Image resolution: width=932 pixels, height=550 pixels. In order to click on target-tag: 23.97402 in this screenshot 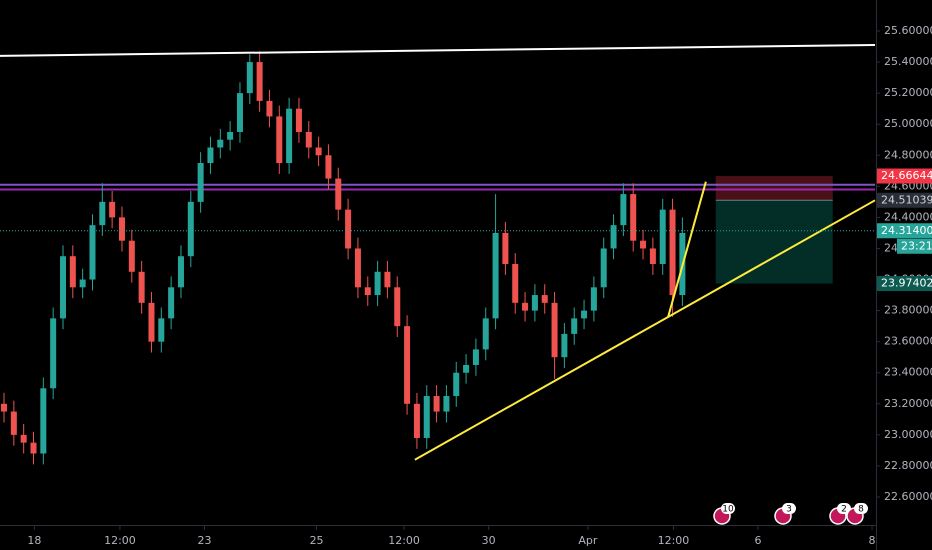, I will do `click(906, 283)`.